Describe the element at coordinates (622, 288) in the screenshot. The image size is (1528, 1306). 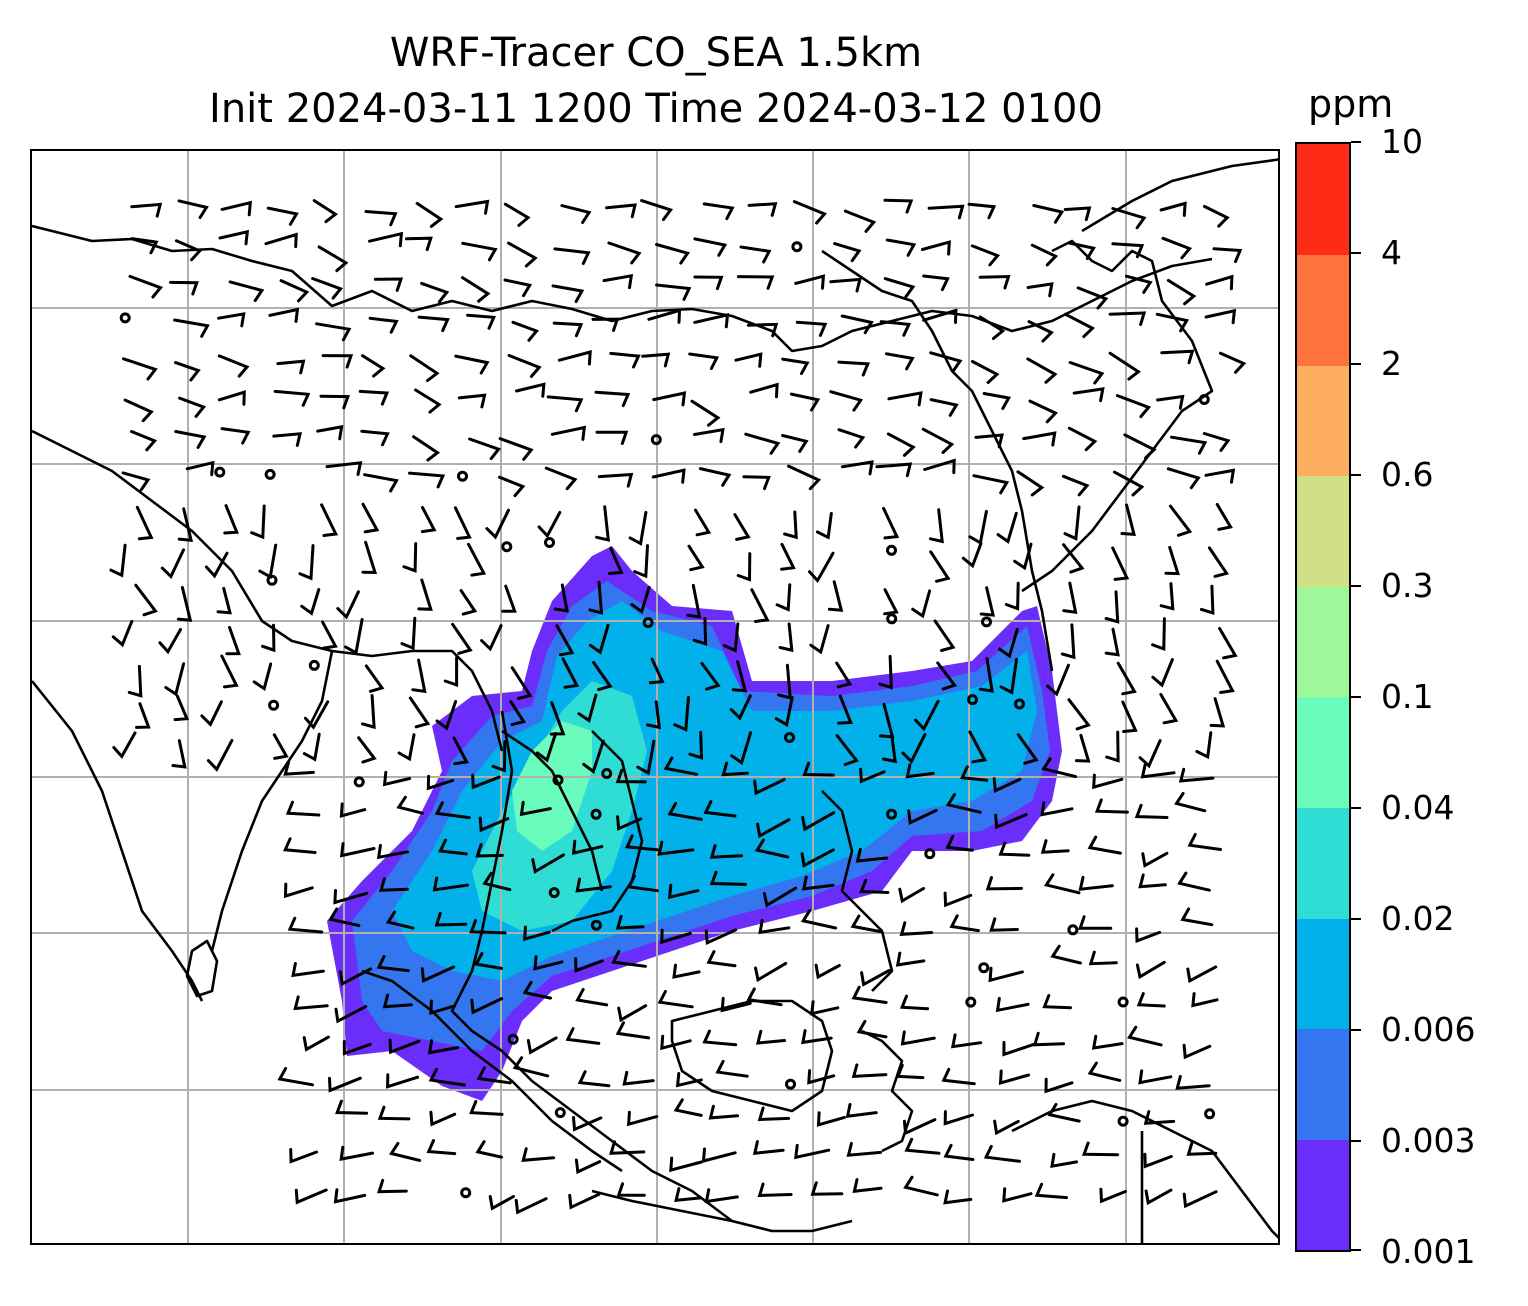
I see `coast-north` at that location.